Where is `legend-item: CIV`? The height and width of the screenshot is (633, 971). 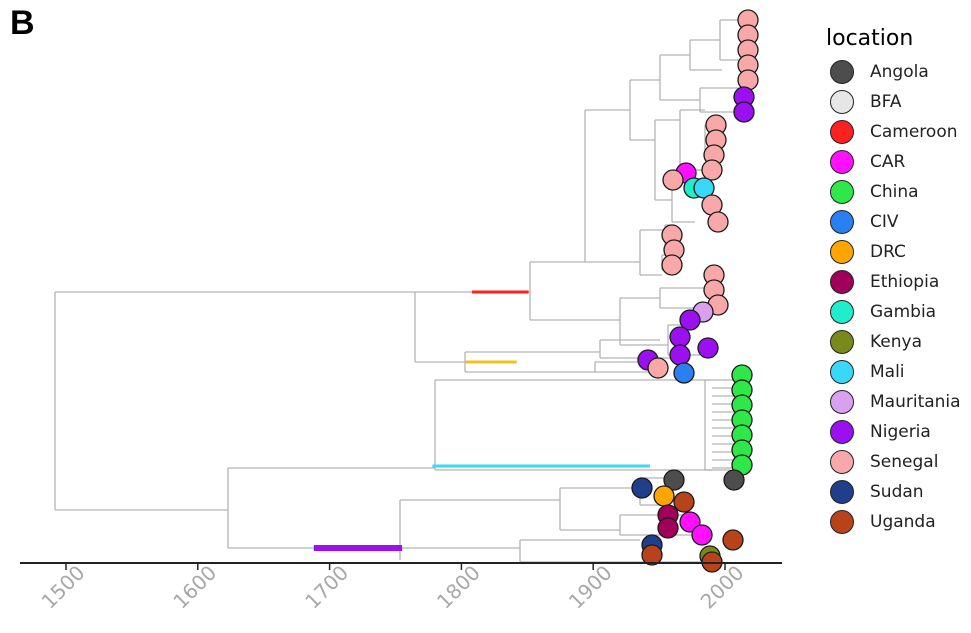
legend-item: CIV is located at coordinates (893, 222).